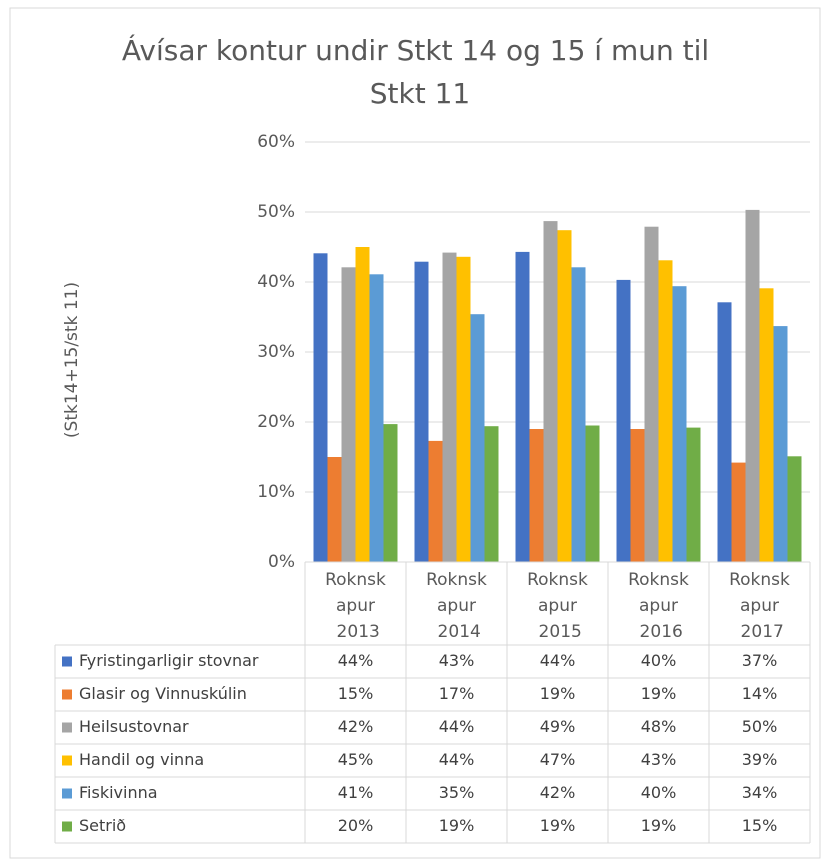 The image size is (828, 866). What do you see at coordinates (276, 352) in the screenshot?
I see `y-tick-label: 30%` at bounding box center [276, 352].